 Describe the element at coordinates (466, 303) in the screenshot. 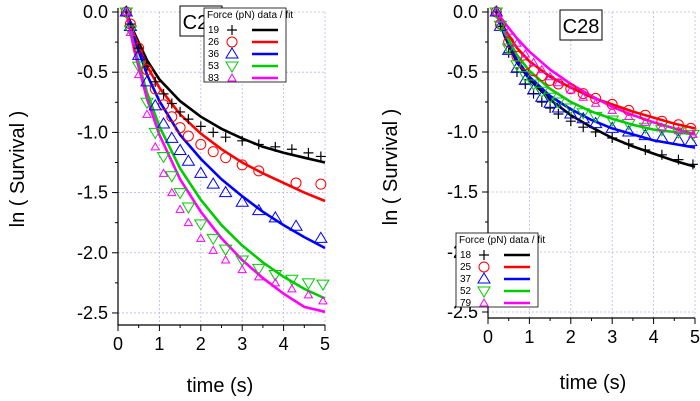

I see `legend-label: 79` at that location.